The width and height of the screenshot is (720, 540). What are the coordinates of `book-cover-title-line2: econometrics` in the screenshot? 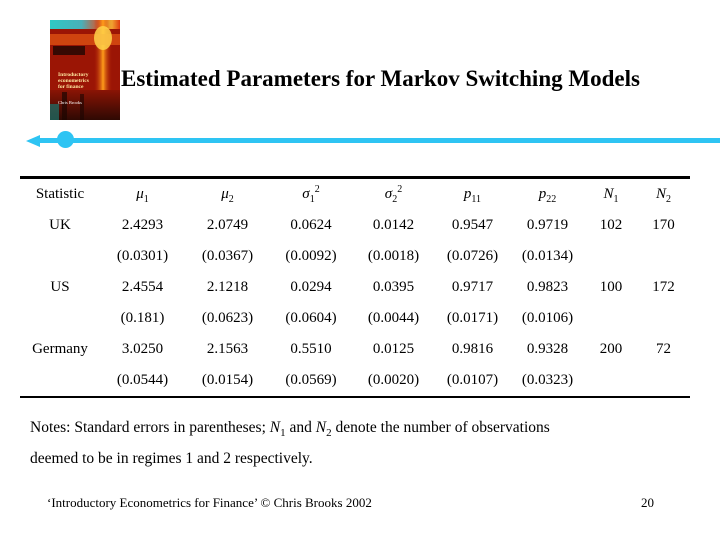 It's located at (73, 81).